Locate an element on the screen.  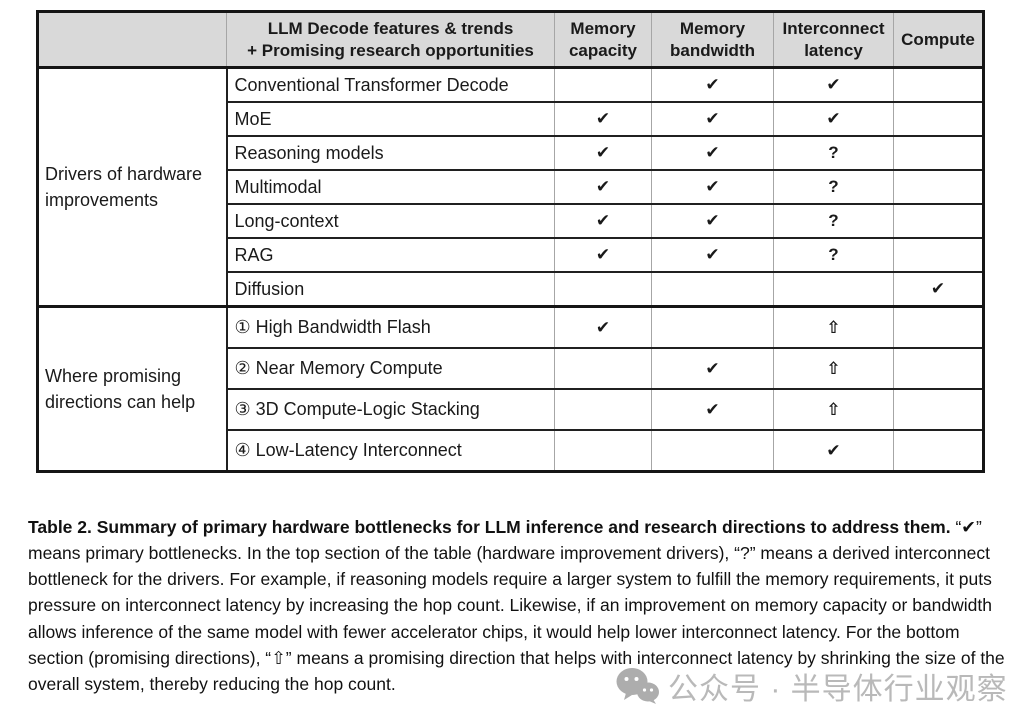
table-row: ④ Low-Latency Interconnect ✔ is located at coordinates (511, 451).